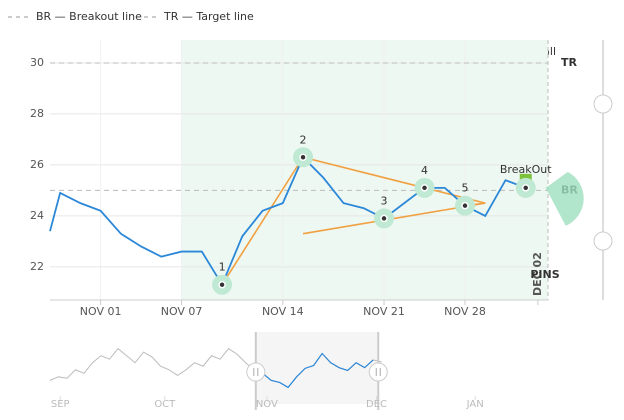 This screenshot has width=624, height=420. I want to click on x-tick-label: NOV 01, so click(101, 311).